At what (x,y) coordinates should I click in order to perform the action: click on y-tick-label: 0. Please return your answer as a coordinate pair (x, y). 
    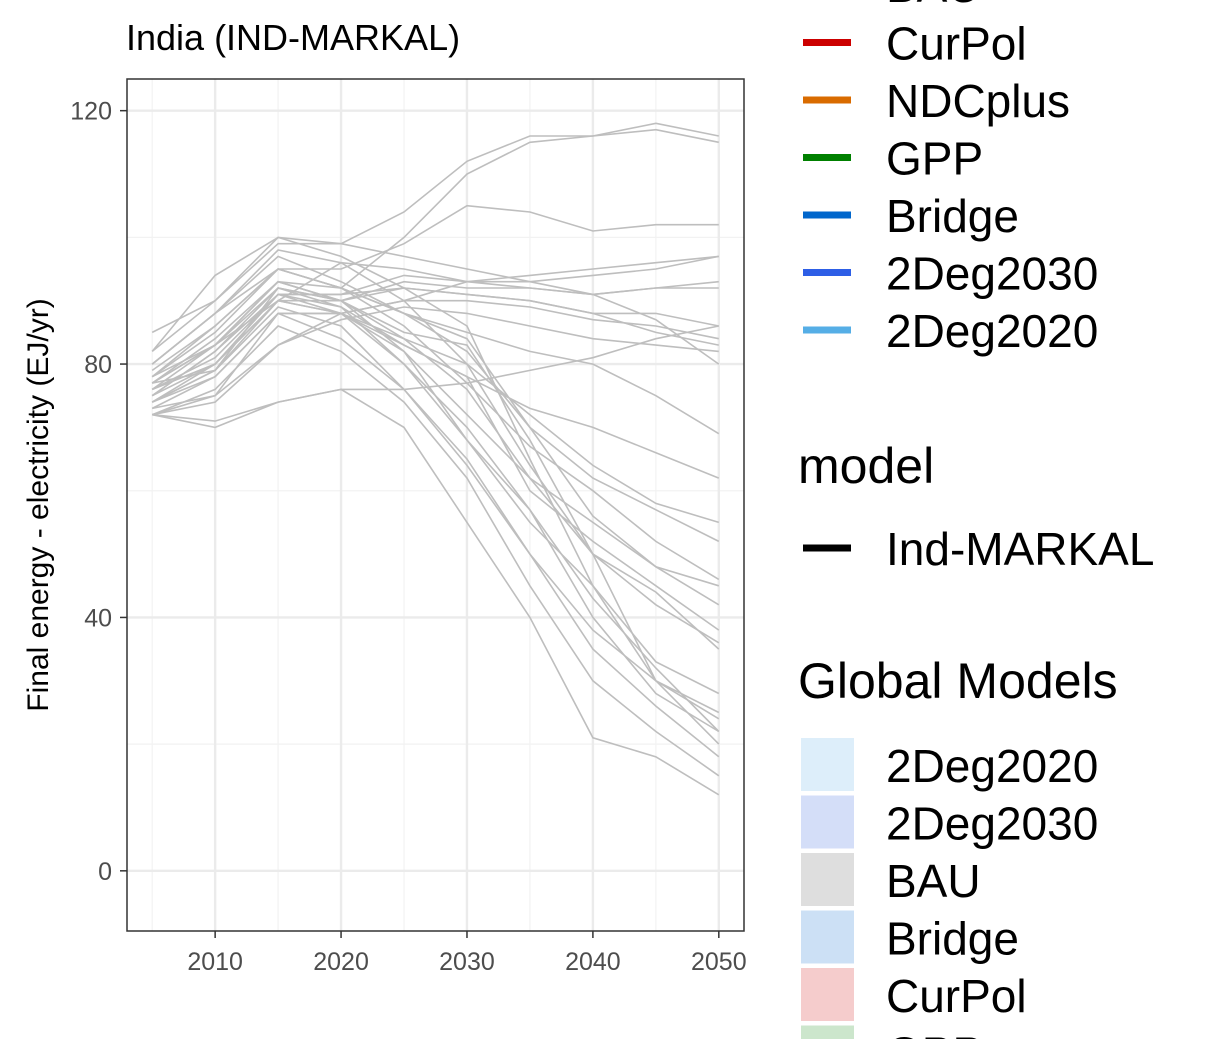
    Looking at the image, I should click on (105, 872).